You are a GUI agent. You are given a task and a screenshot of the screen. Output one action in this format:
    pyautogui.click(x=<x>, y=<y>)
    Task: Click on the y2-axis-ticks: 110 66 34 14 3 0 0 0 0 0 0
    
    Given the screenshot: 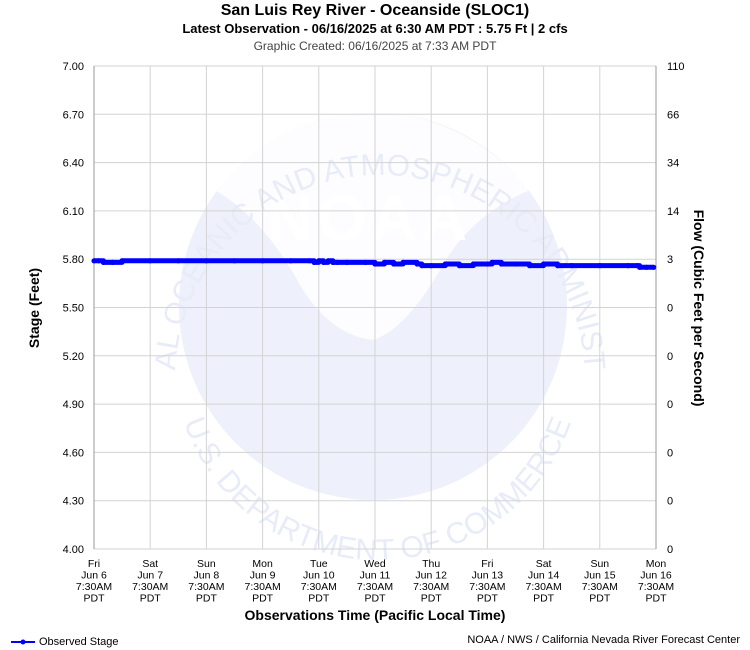 What is the action you would take?
    pyautogui.click(x=676, y=308)
    